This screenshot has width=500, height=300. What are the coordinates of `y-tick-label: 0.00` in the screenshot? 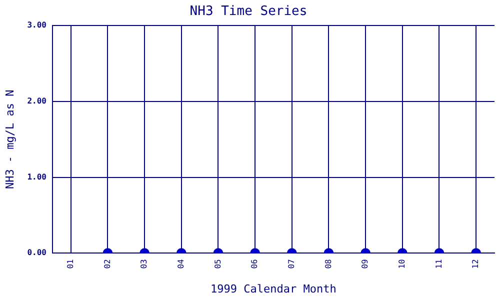 It's located at (37, 253).